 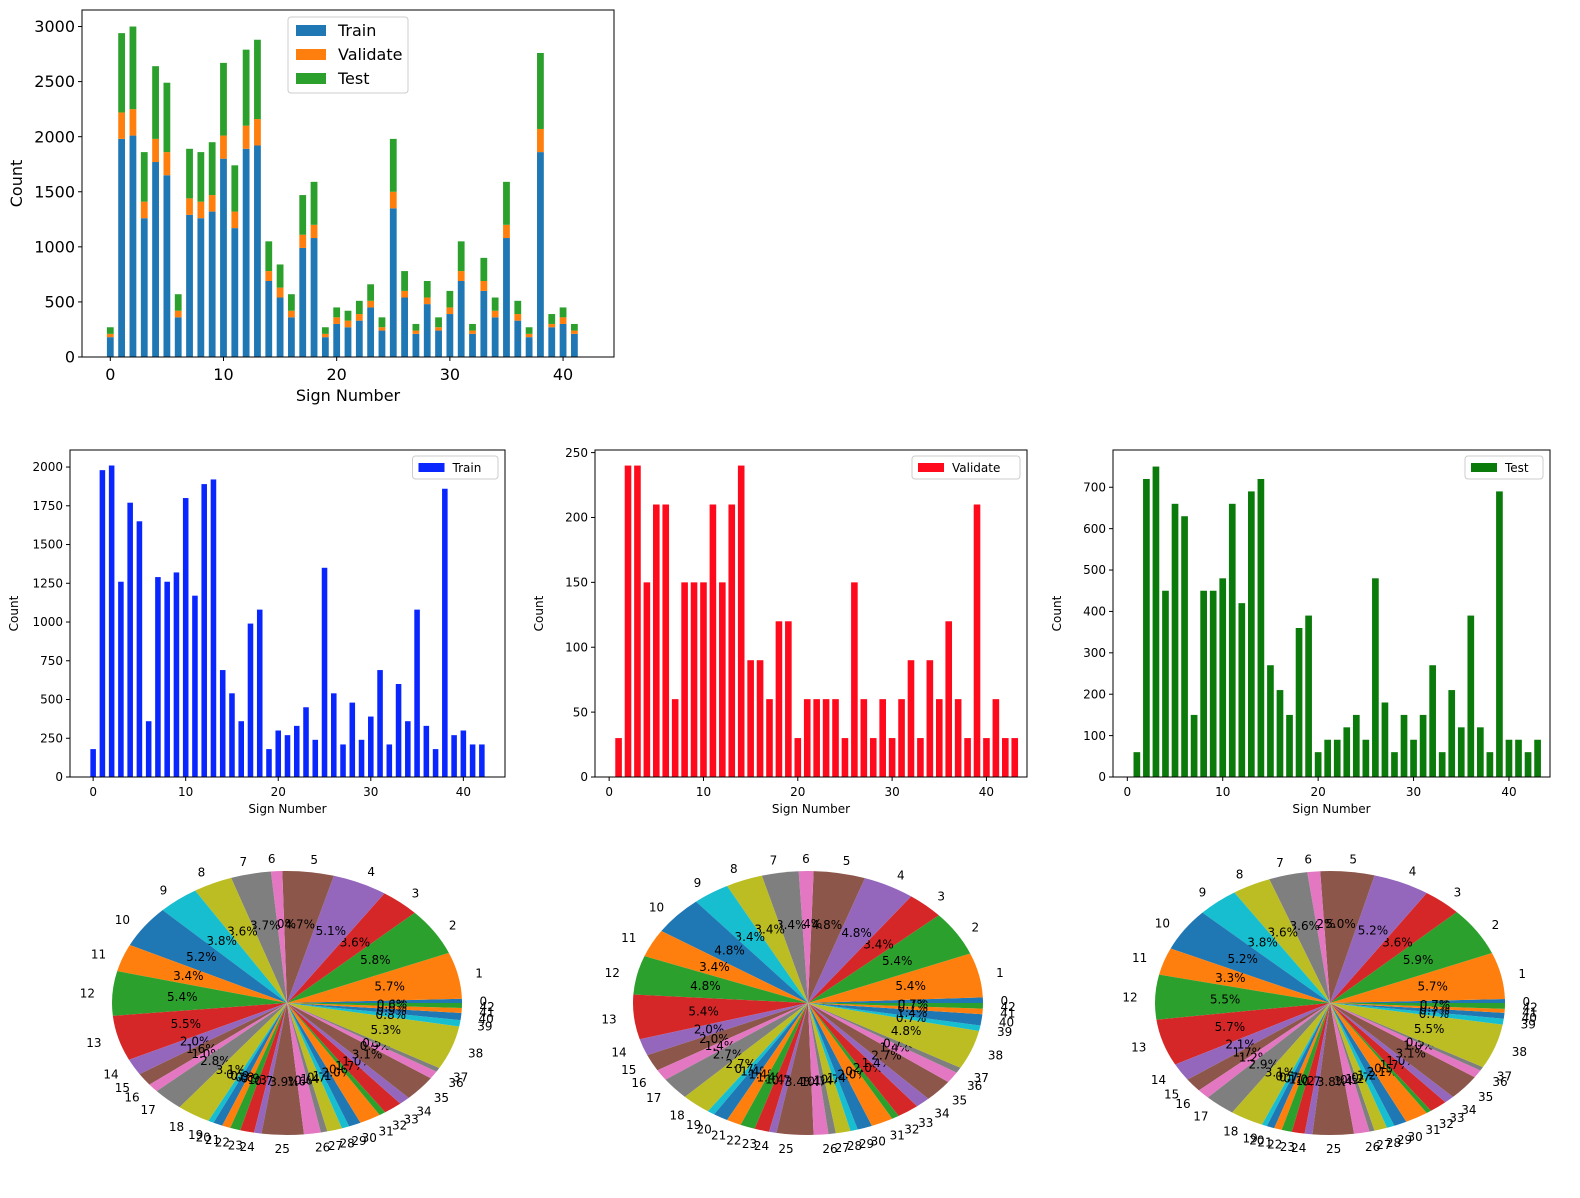 I want to click on pie-label-39: 39, so click(x=484, y=1026).